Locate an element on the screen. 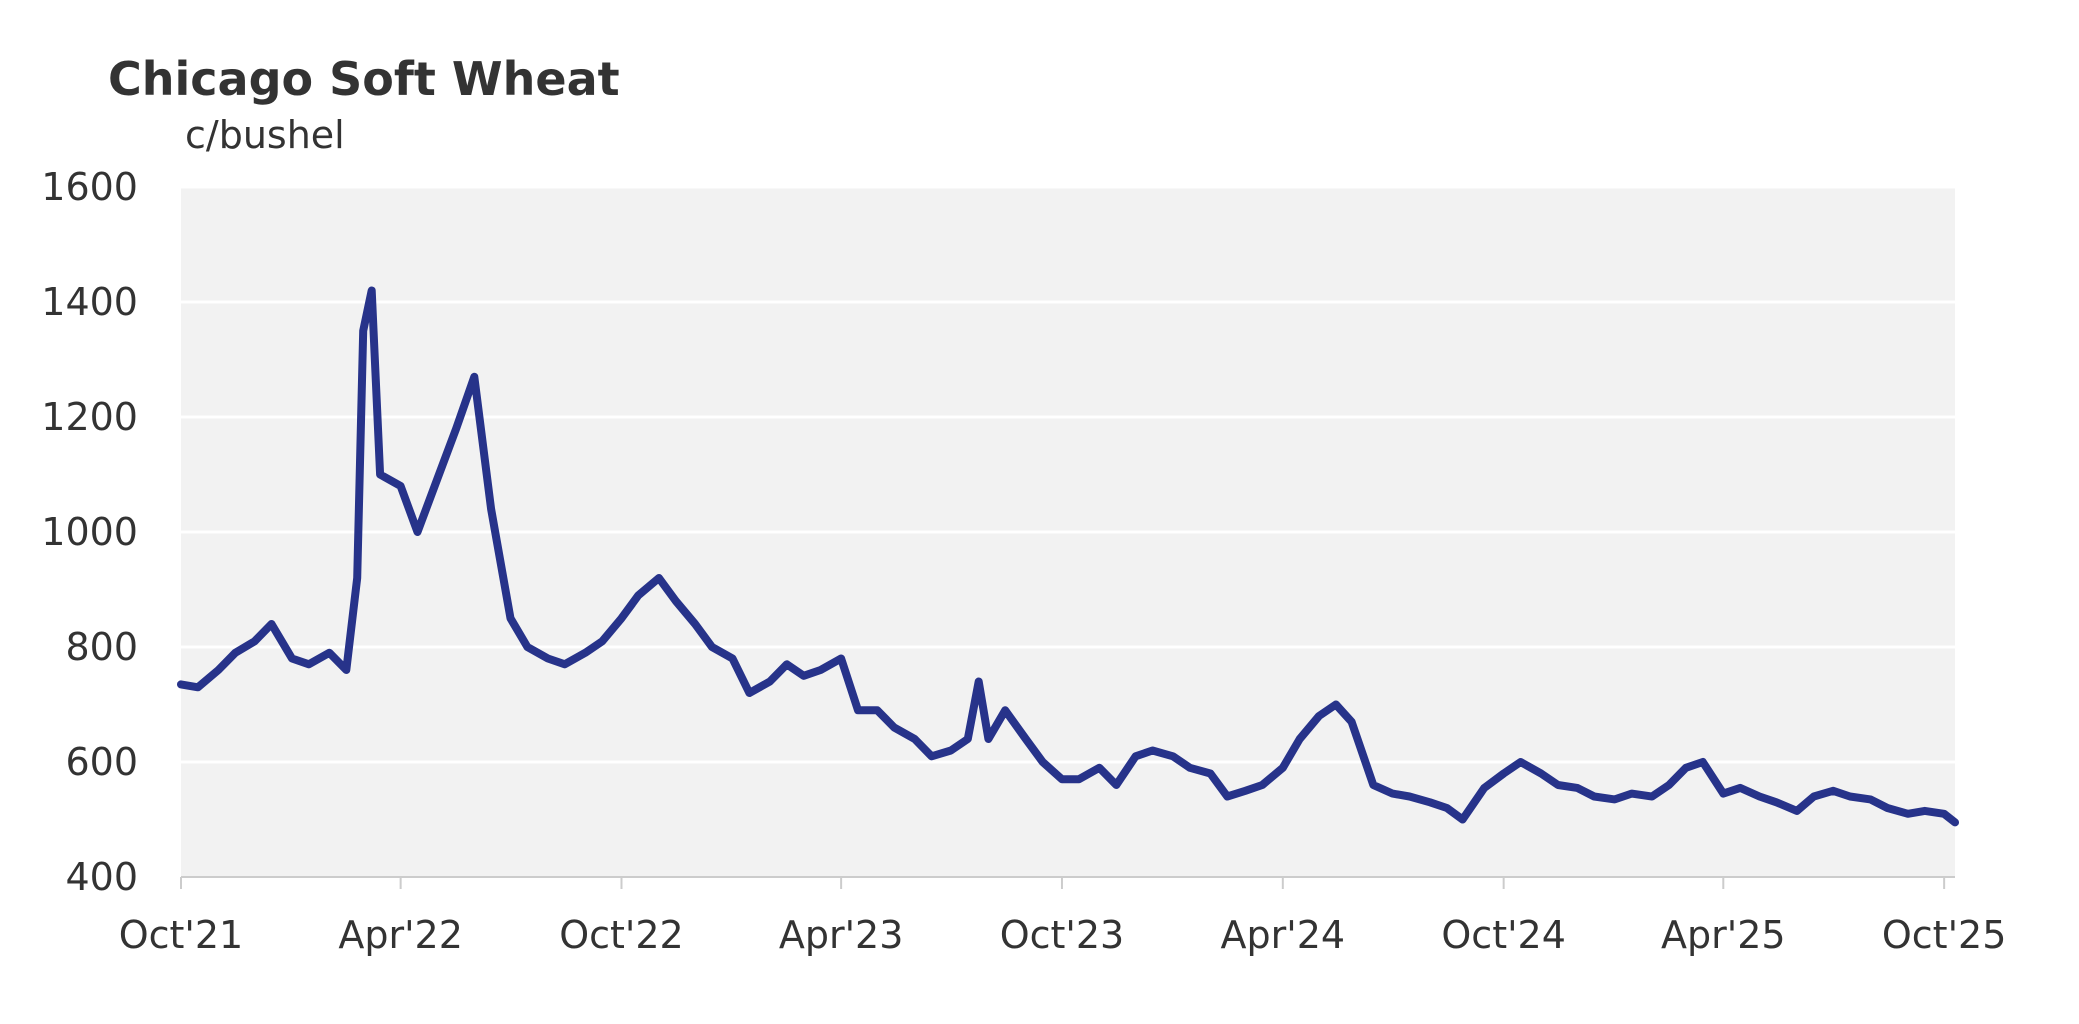  y-axis: 1600 1400 1200 1000 800 600 400 is located at coordinates (89, 532).